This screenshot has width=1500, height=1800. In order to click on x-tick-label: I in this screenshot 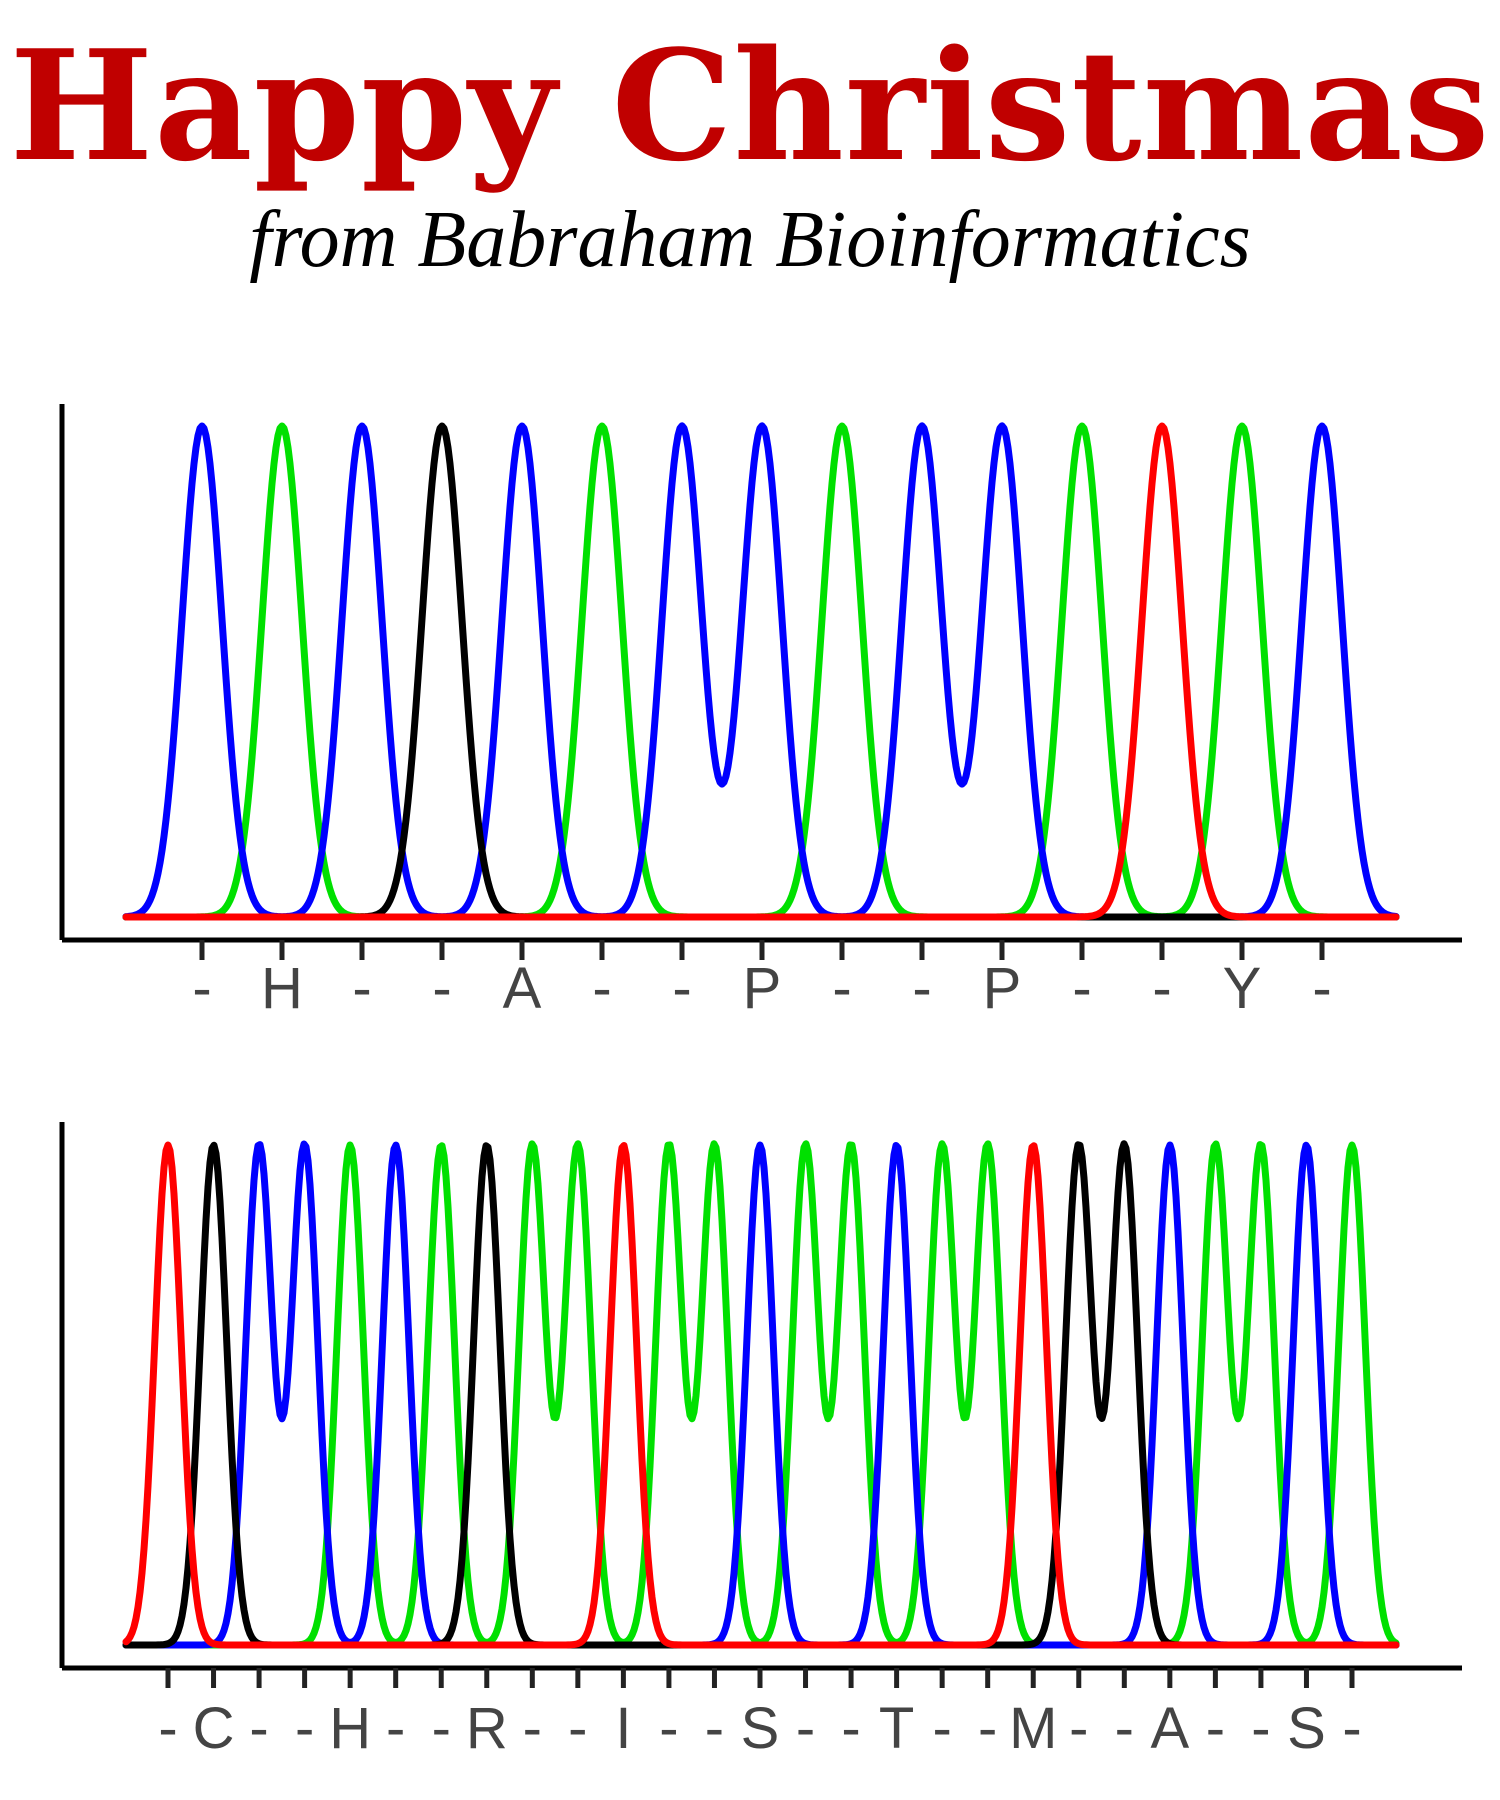, I will do `click(623, 1728)`.